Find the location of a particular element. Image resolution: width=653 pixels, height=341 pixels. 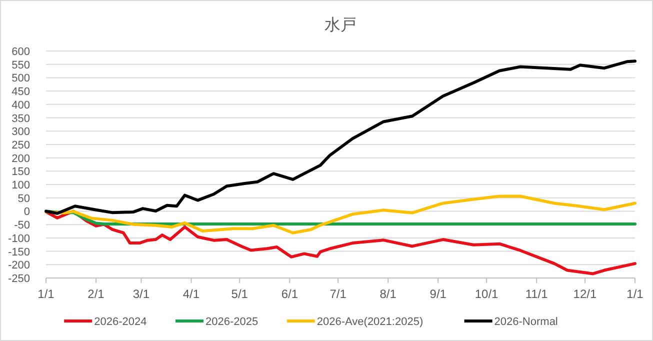

x-tick-label: 2/1 is located at coordinates (96, 294).